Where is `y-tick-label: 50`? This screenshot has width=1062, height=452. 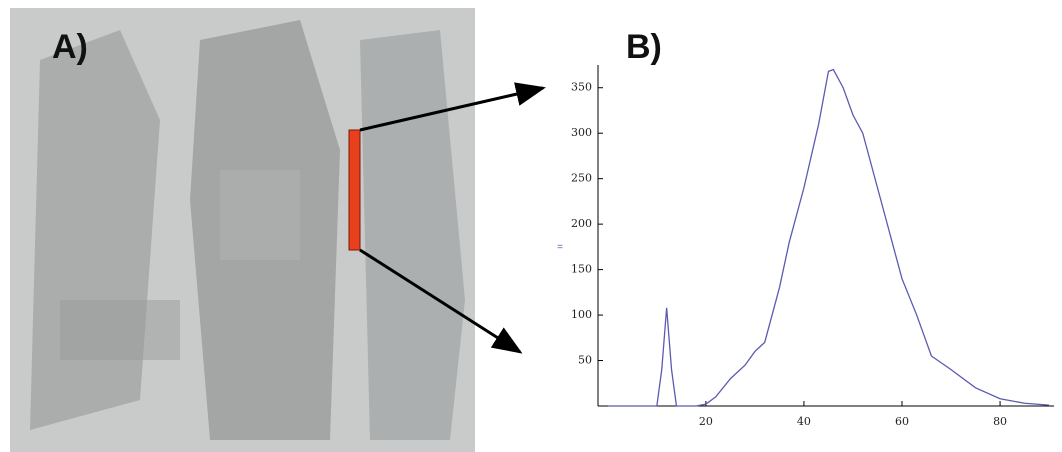 y-tick-label: 50 is located at coordinates (585, 360).